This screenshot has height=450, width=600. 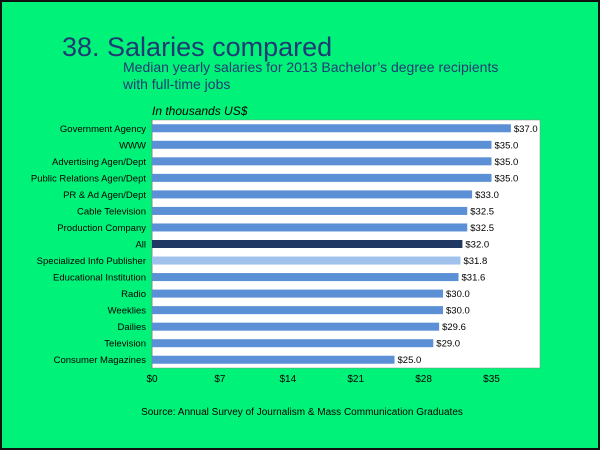 I want to click on data-label: $32.0, so click(x=477, y=245).